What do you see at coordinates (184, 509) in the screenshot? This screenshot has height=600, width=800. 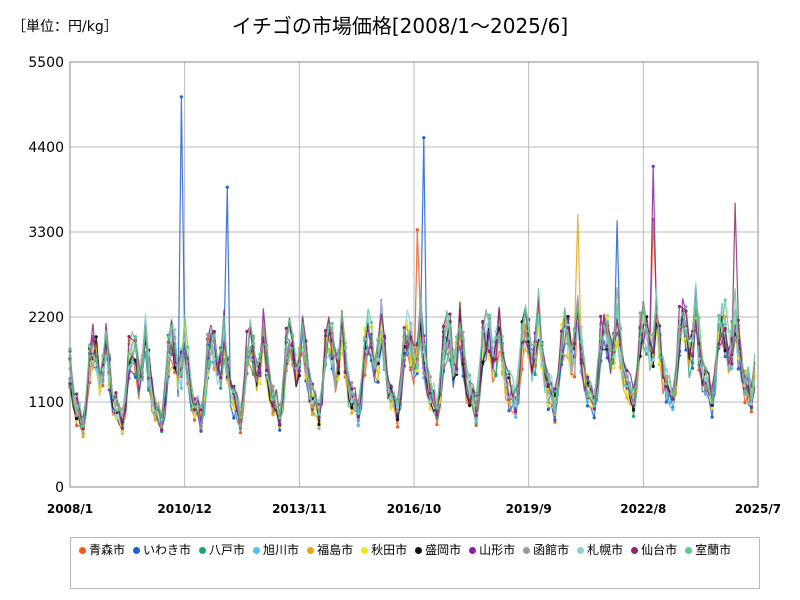 I see `x-tick-label: 2010/12` at bounding box center [184, 509].